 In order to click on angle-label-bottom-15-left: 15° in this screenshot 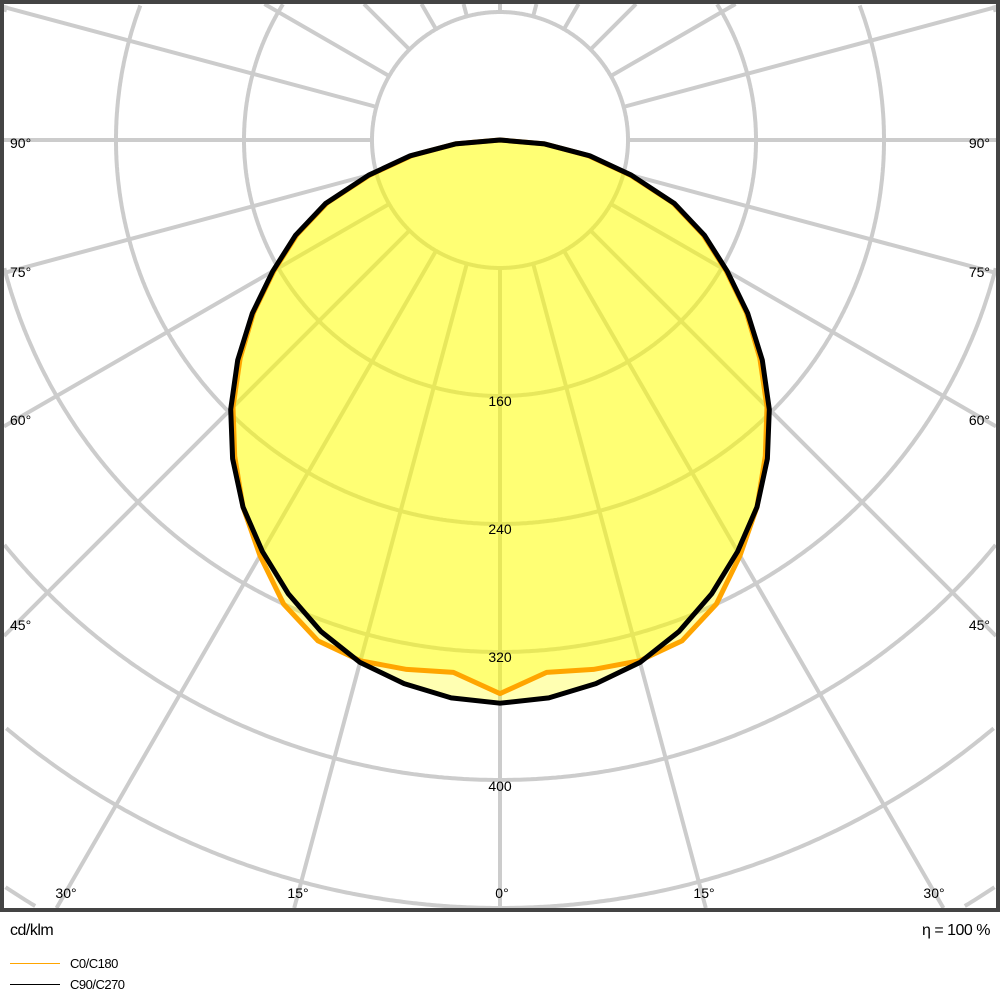, I will do `click(297, 893)`.